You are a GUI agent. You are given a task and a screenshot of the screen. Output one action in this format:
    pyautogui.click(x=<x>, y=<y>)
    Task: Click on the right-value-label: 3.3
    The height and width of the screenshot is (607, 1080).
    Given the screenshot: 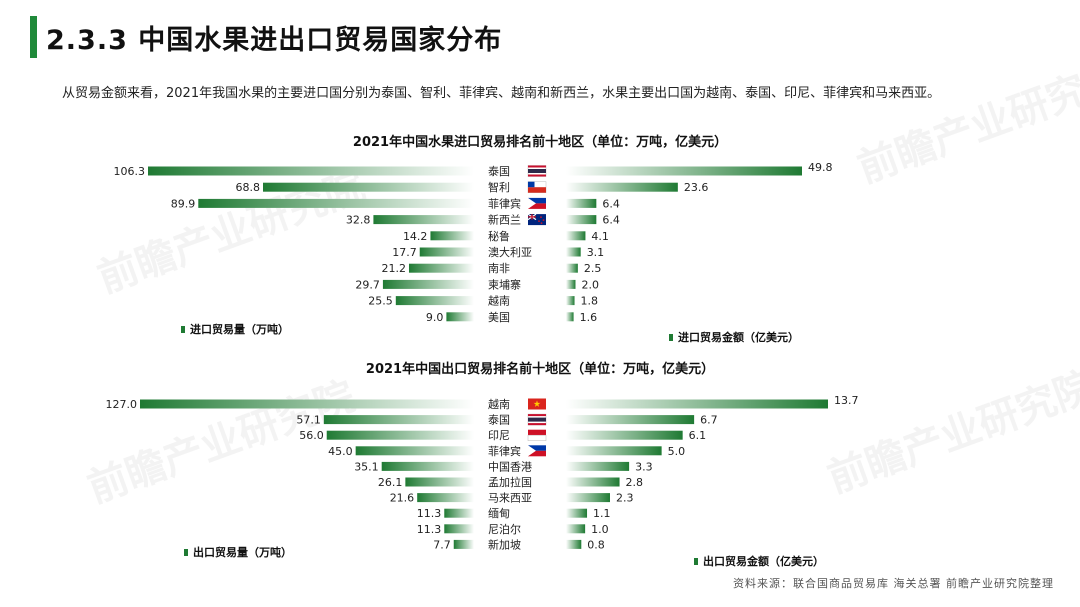 What is the action you would take?
    pyautogui.click(x=644, y=466)
    